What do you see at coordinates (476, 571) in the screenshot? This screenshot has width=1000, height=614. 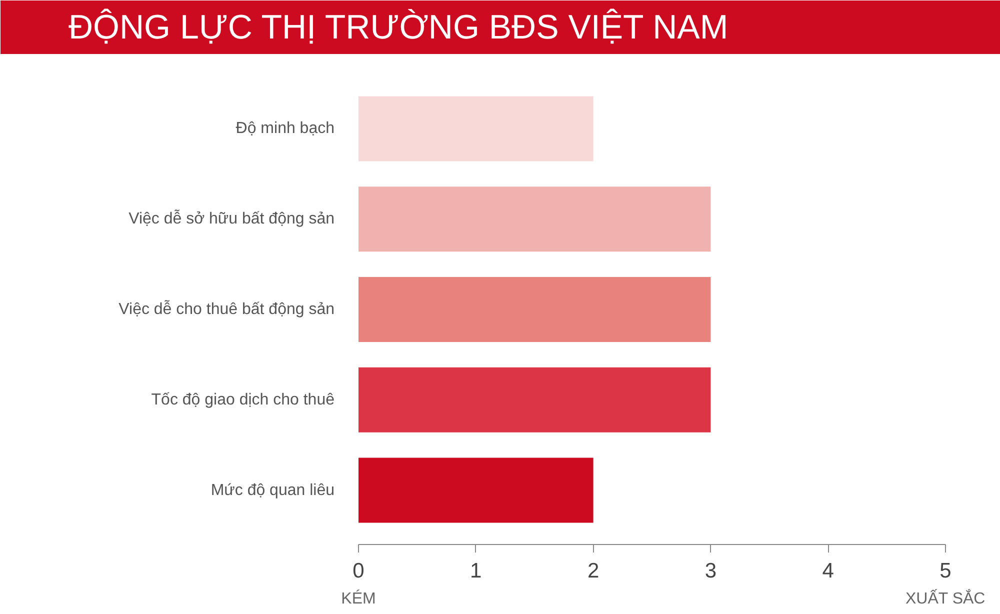 I see `x-tick-label: 1` at bounding box center [476, 571].